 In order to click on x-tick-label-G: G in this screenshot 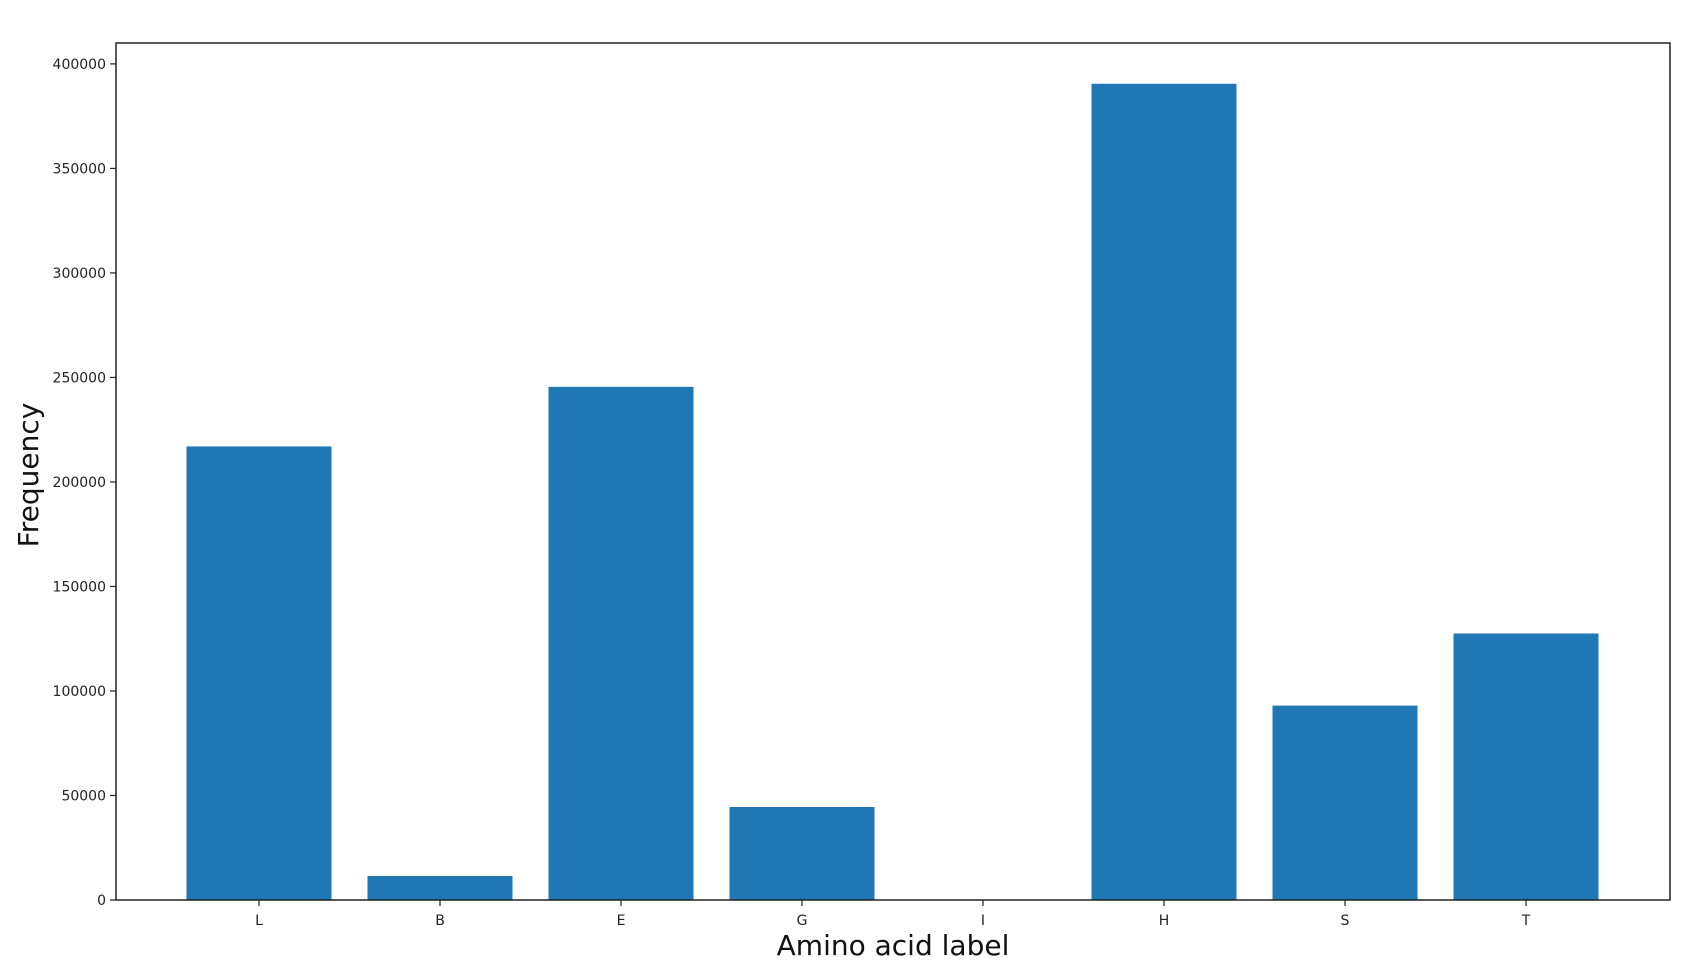, I will do `click(802, 921)`.